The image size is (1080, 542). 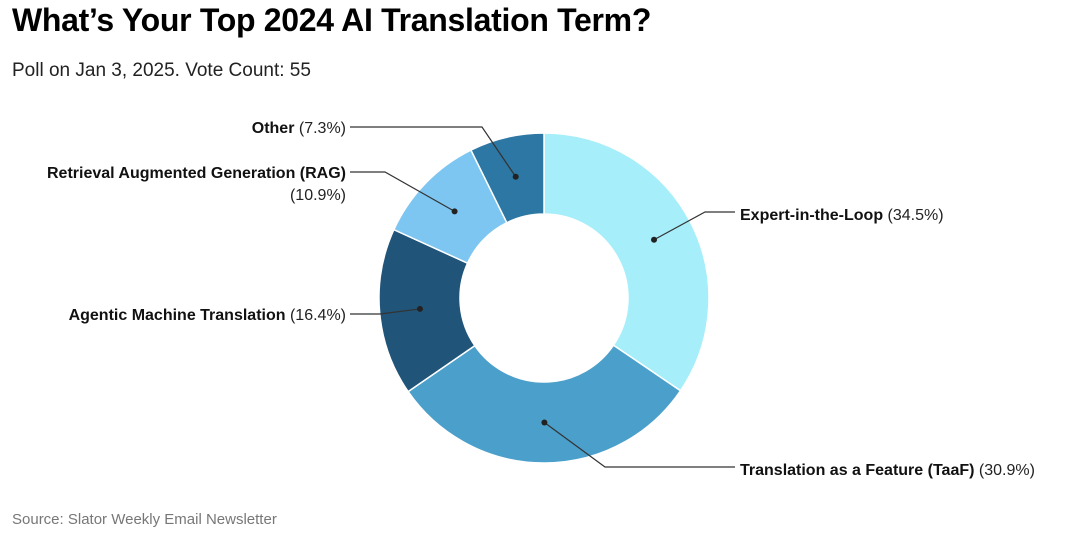 What do you see at coordinates (654, 239) in the screenshot?
I see `leader-dot-expert-in-the-loop` at bounding box center [654, 239].